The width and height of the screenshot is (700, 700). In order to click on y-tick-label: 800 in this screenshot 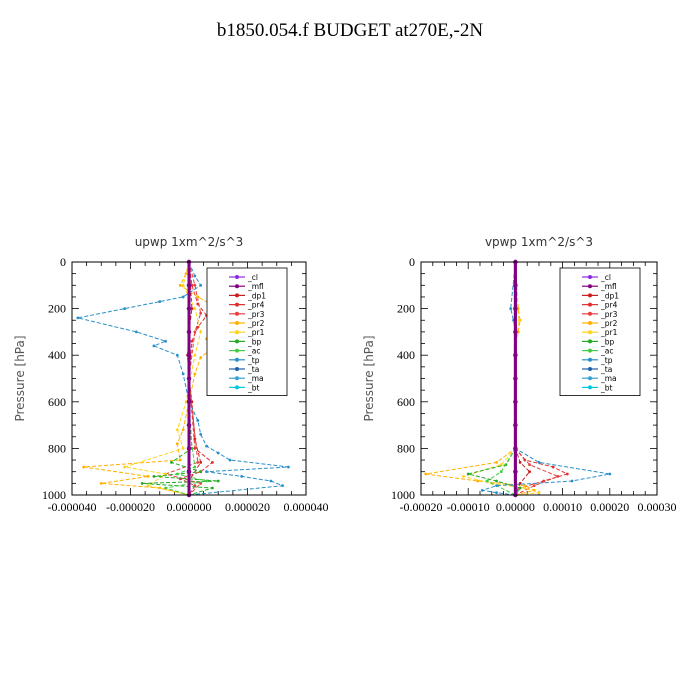, I will do `click(57, 448)`.